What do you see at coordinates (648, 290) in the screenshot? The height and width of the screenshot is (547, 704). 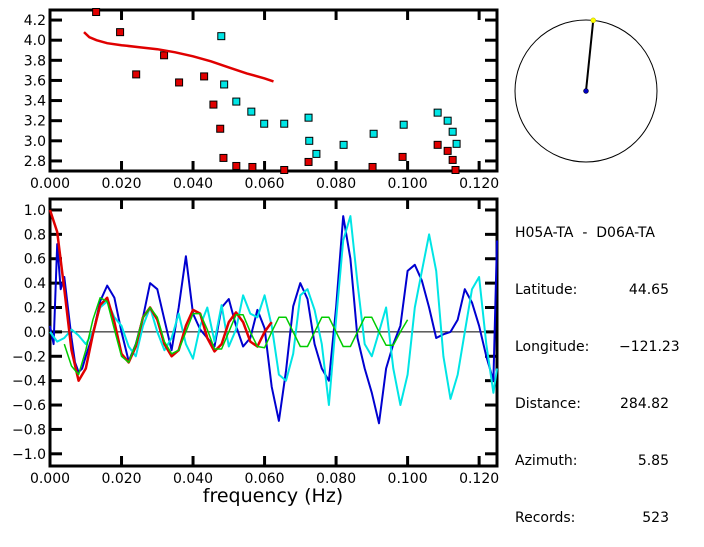 I see `info-value: 44.65` at bounding box center [648, 290].